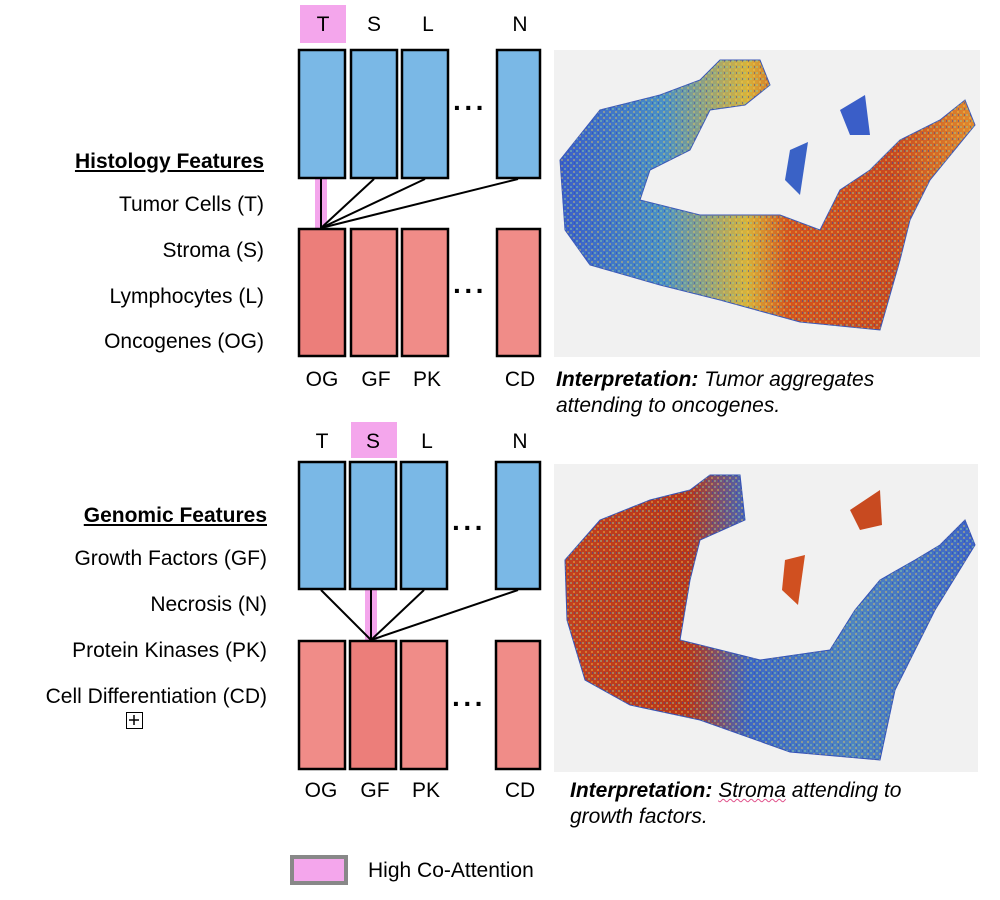 This screenshot has height=900, width=1000. Describe the element at coordinates (184, 341) in the screenshot. I see `label-oncogenes: Oncogenes (OG)` at that location.